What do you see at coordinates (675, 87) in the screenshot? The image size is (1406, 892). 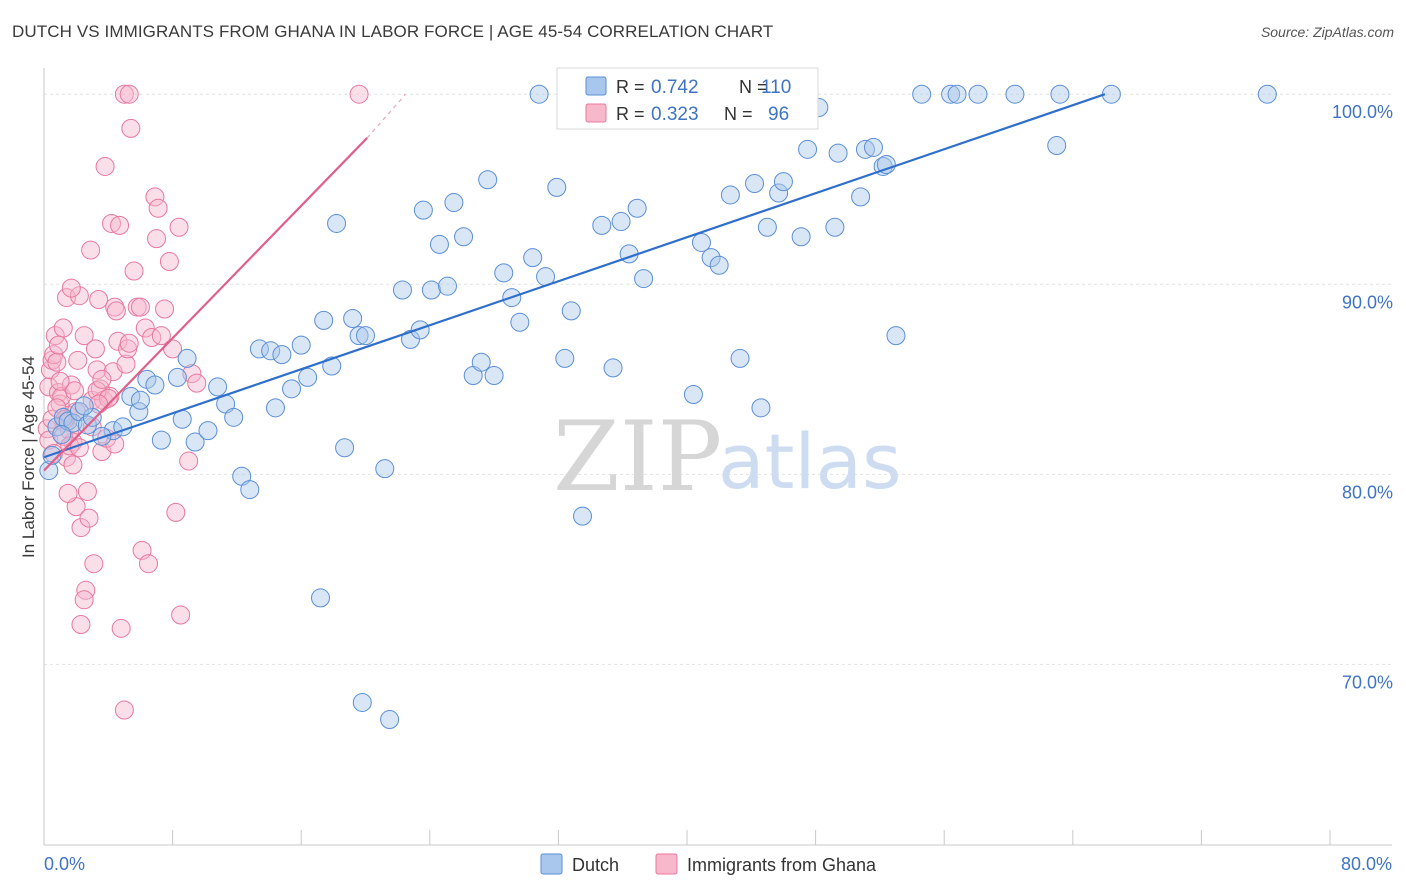 I see `legend-r-value-dutch: 0.742` at bounding box center [675, 87].